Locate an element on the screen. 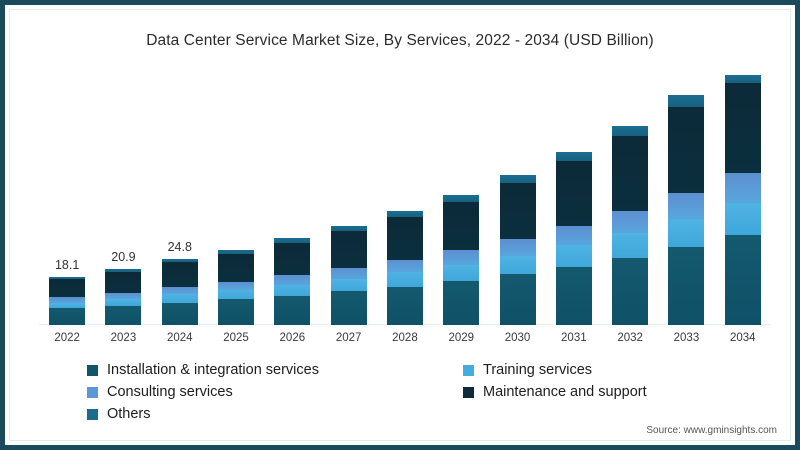 Image resolution: width=800 pixels, height=450 pixels. bar-group-2025 is located at coordinates (236, 196).